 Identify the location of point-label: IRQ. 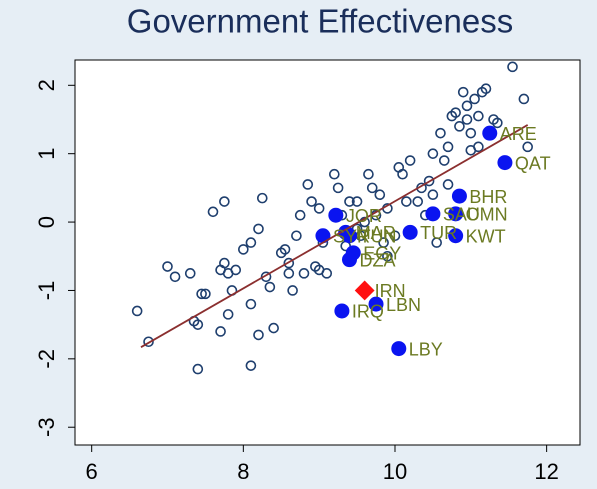
(368, 312).